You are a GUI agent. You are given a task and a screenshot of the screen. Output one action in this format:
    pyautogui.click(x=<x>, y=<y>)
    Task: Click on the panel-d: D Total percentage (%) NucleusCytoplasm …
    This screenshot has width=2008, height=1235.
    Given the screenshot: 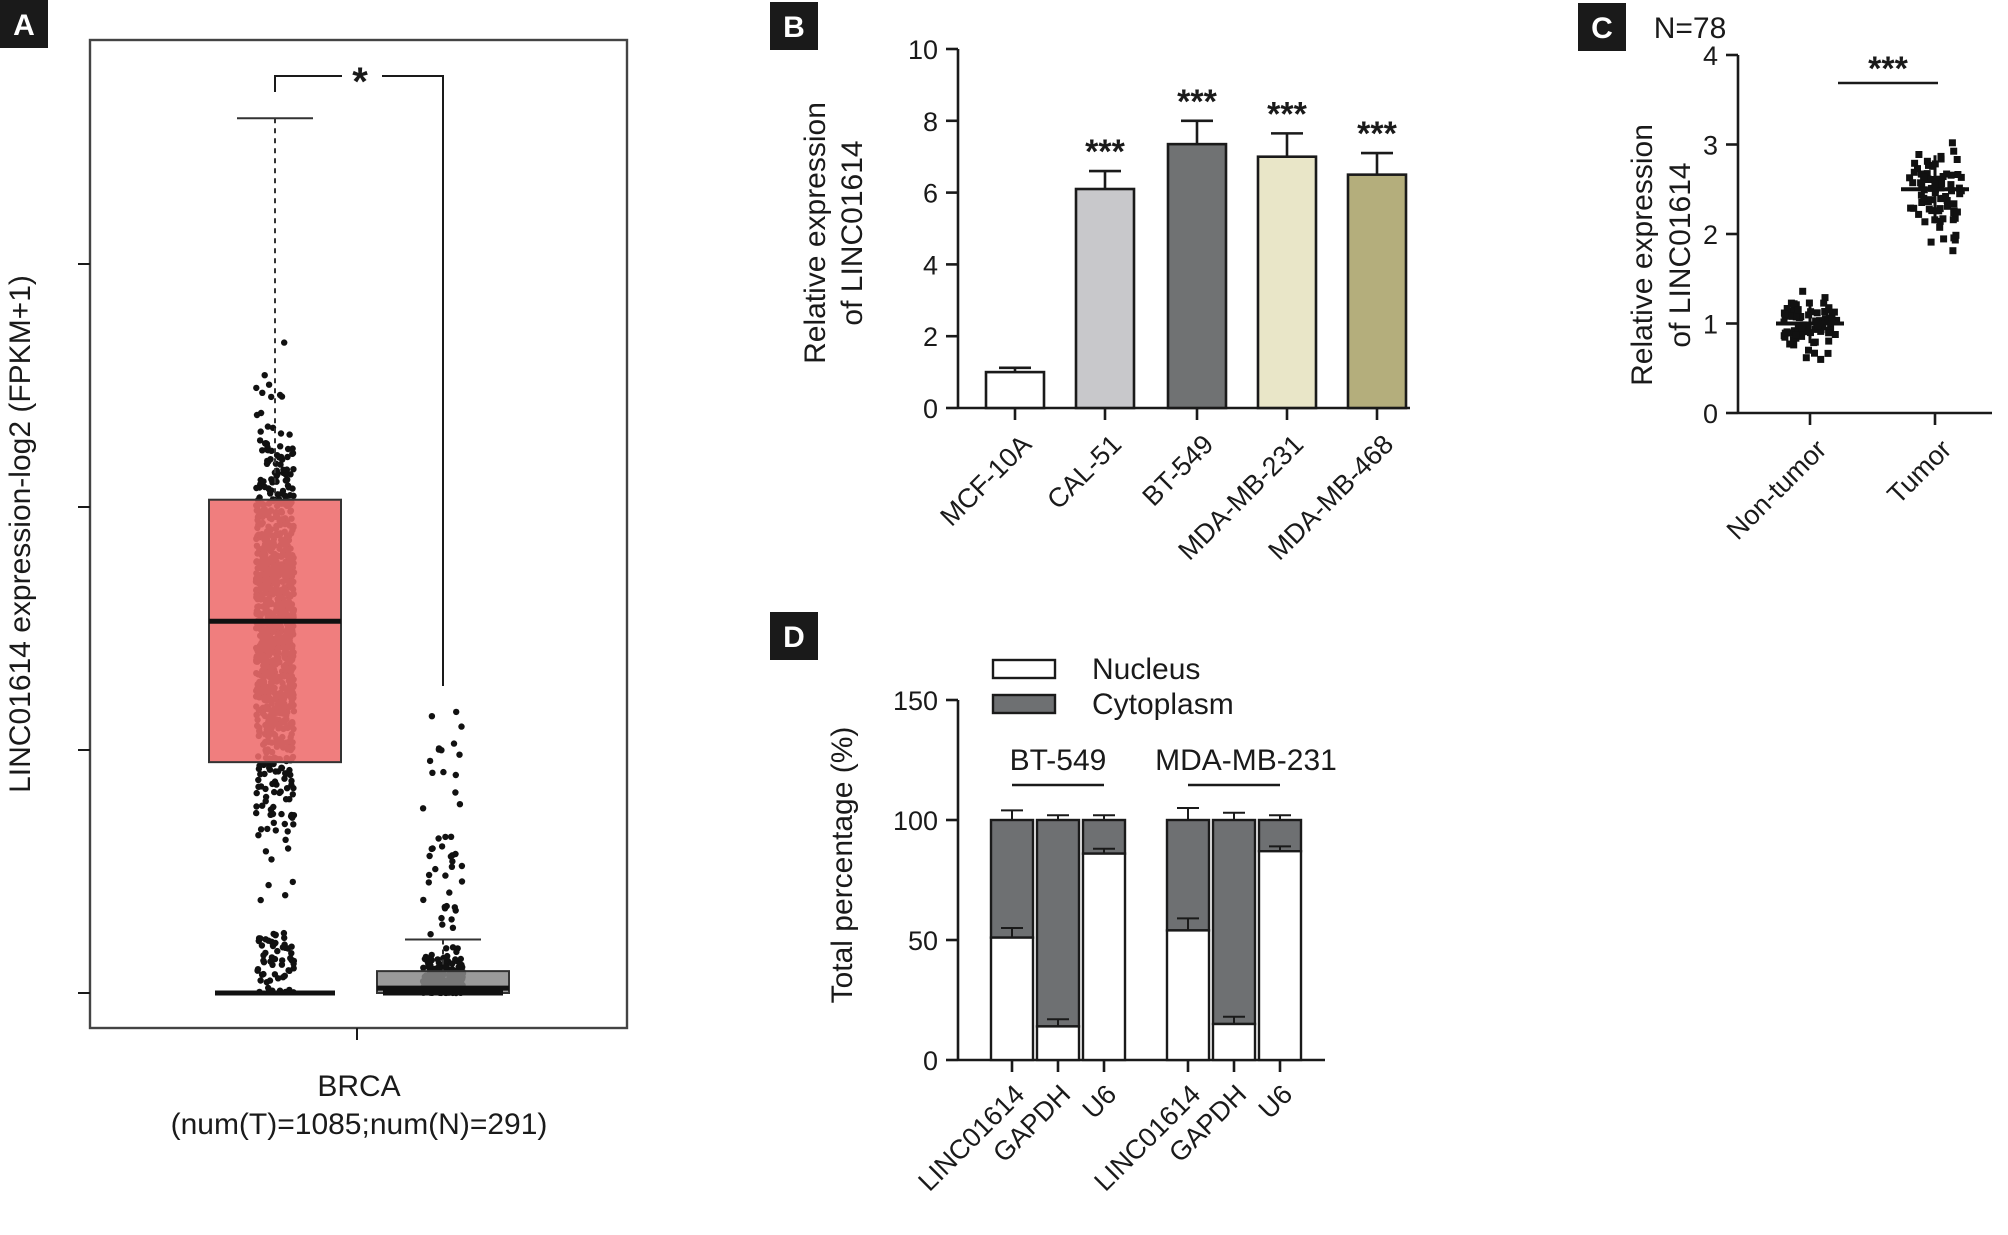 What is the action you would take?
    pyautogui.click(x=1053, y=904)
    